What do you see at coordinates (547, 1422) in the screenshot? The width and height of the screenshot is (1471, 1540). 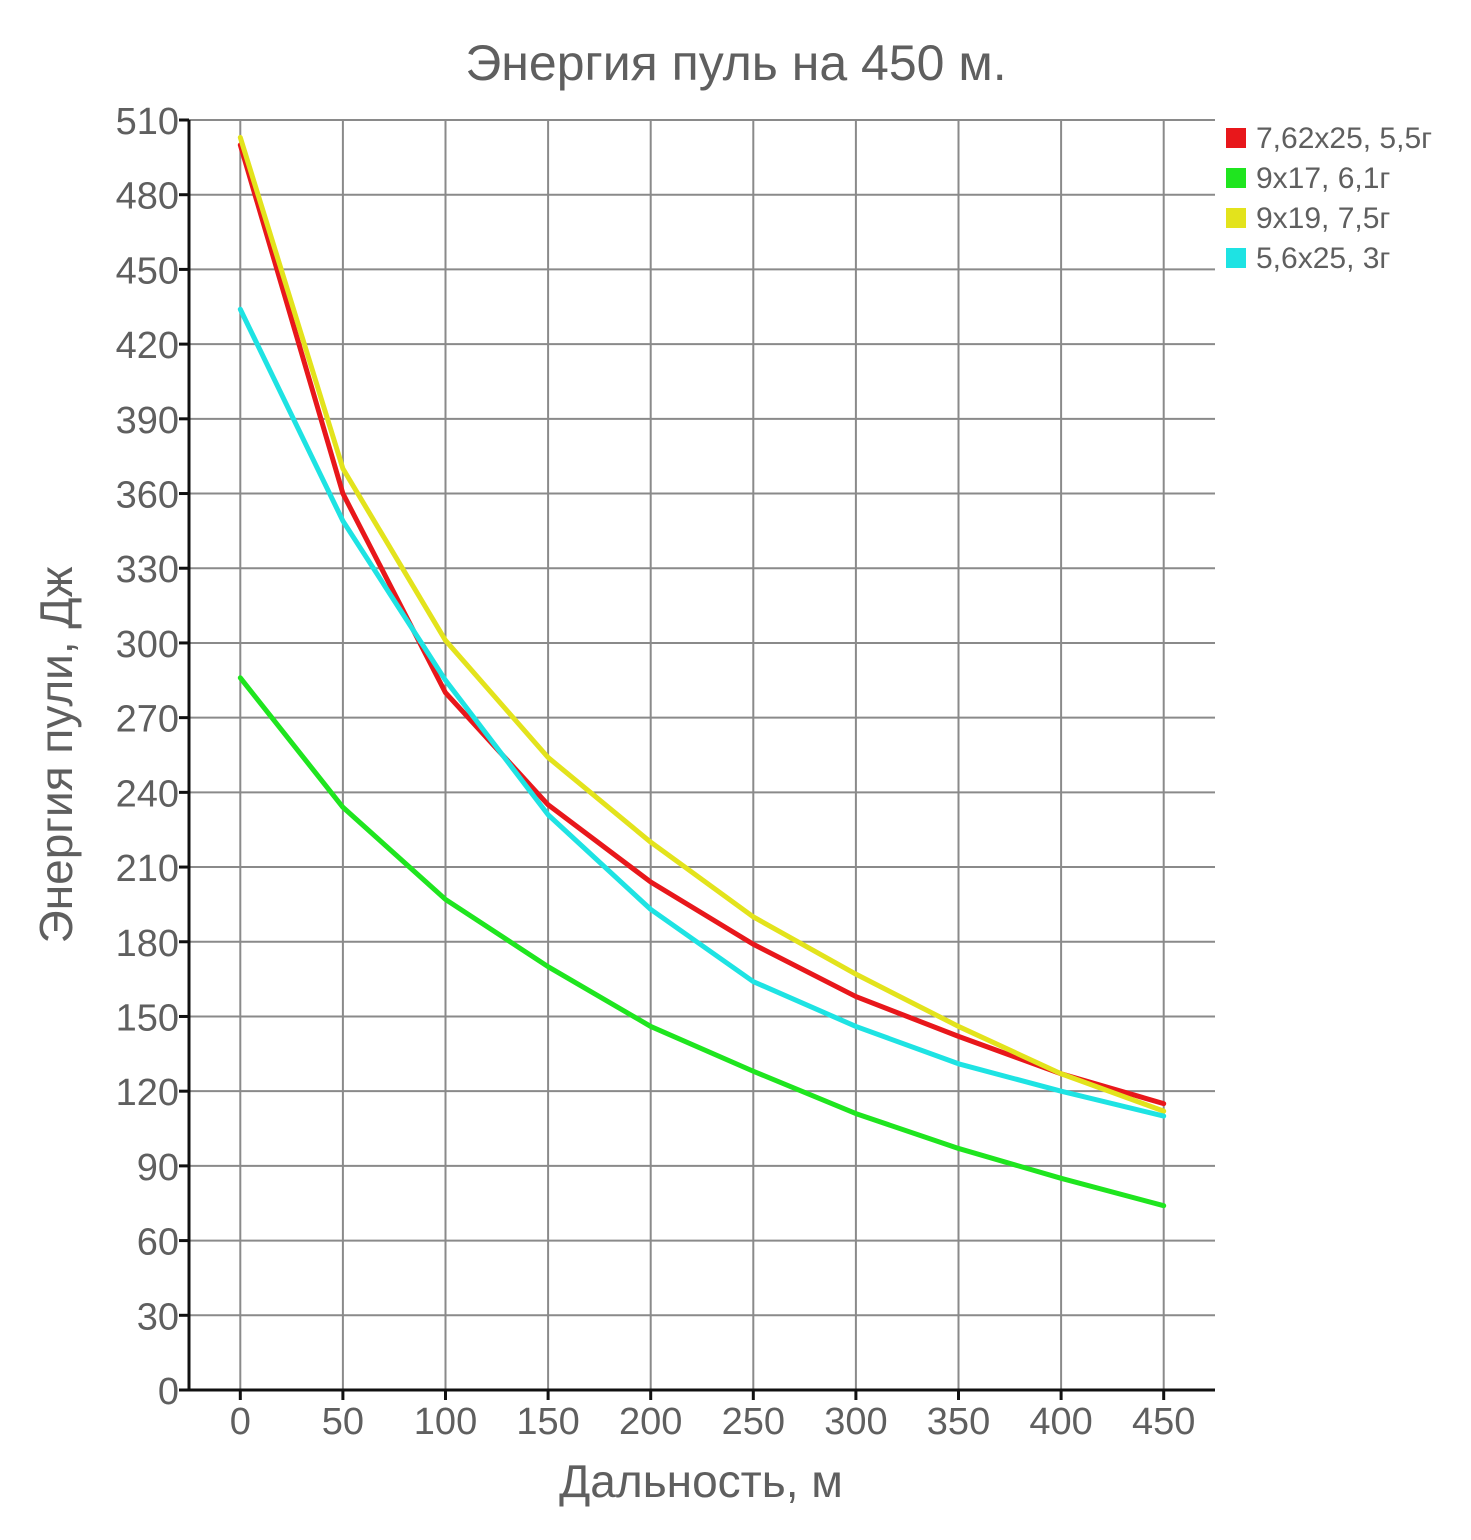 I see `x-tick-label: 150` at bounding box center [547, 1422].